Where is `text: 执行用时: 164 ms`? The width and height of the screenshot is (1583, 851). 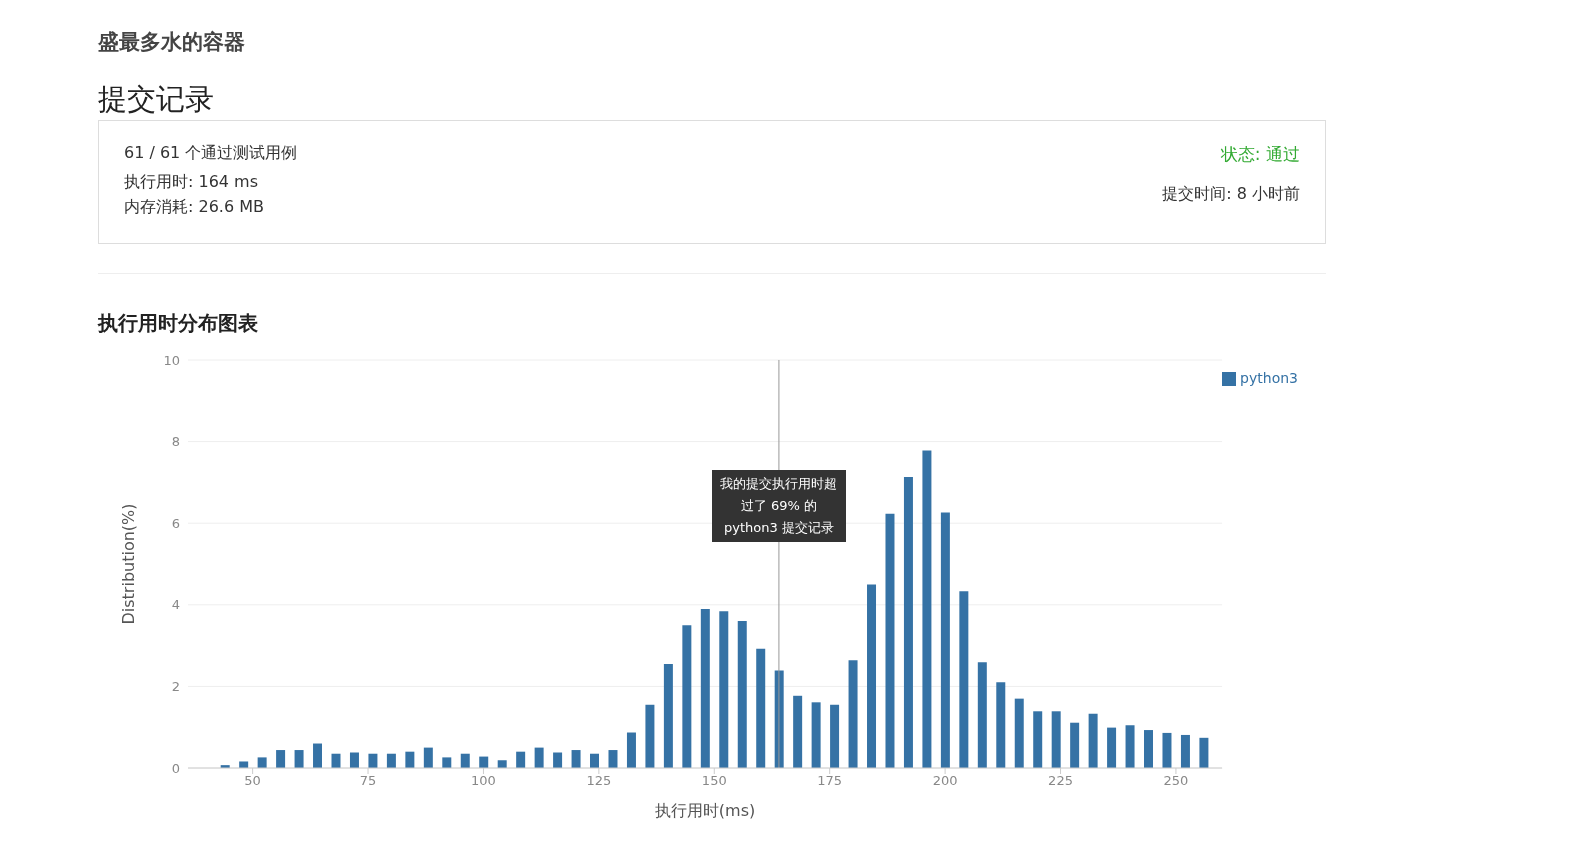 text: 执行用时: 164 ms is located at coordinates (191, 182).